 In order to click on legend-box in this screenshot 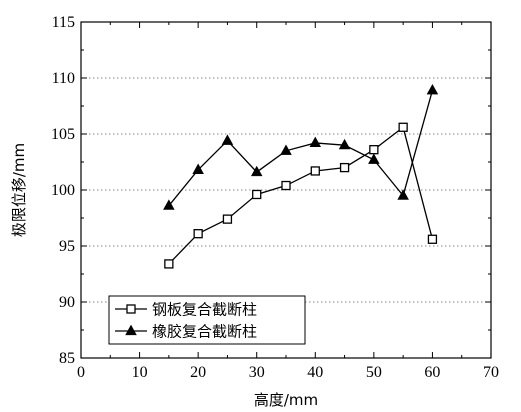, I will do `click(207, 320)`.